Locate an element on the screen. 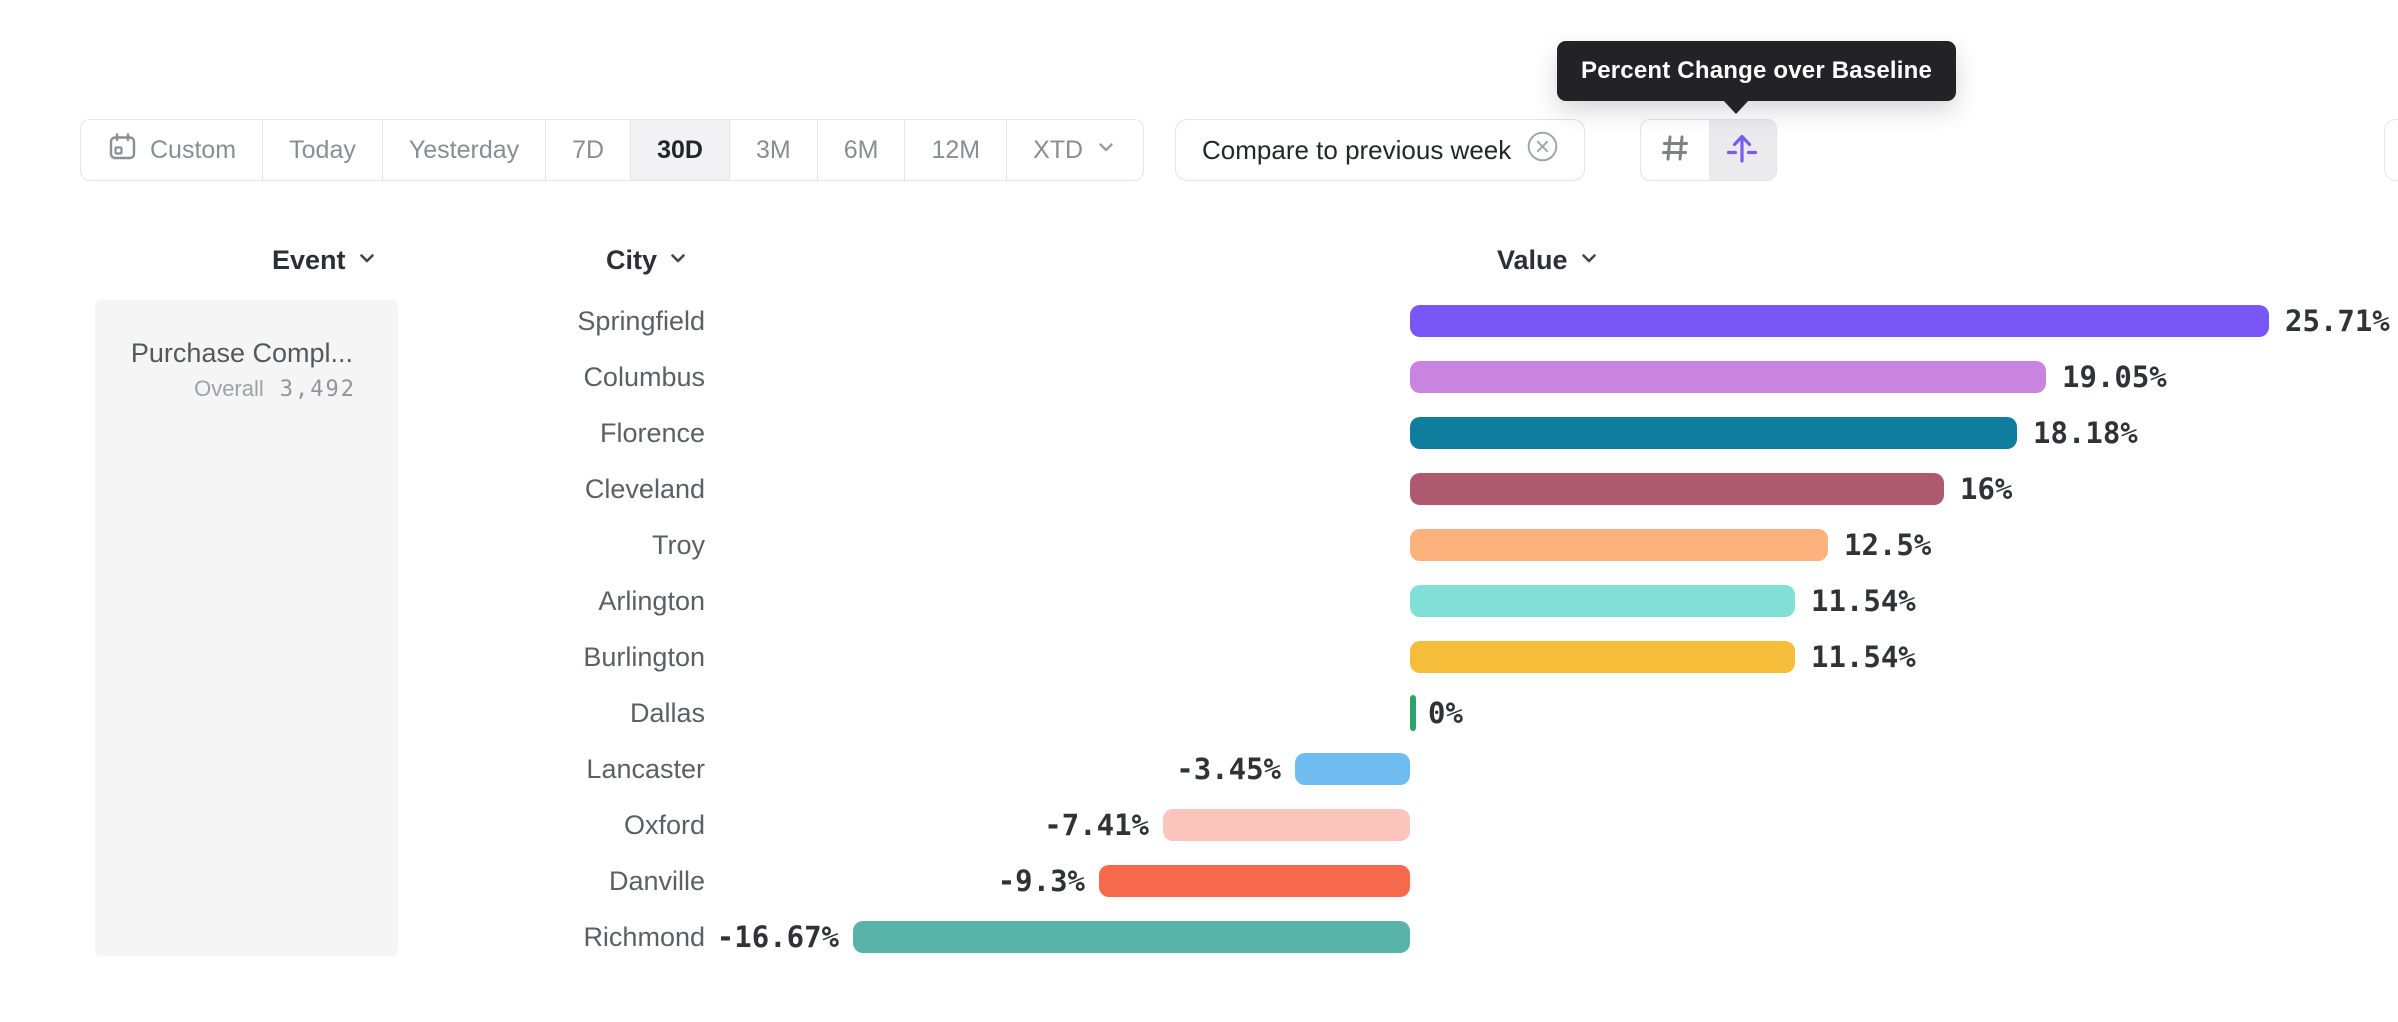 The width and height of the screenshot is (2398, 1022). view-toggle is located at coordinates (1708, 150).